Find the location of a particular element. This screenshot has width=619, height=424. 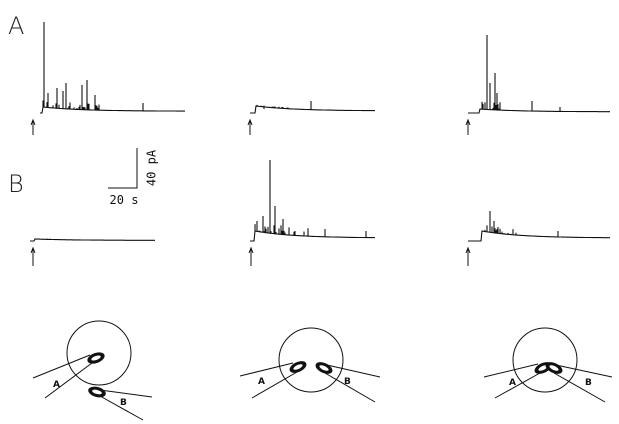

scale-bar is located at coordinates (123, 168).